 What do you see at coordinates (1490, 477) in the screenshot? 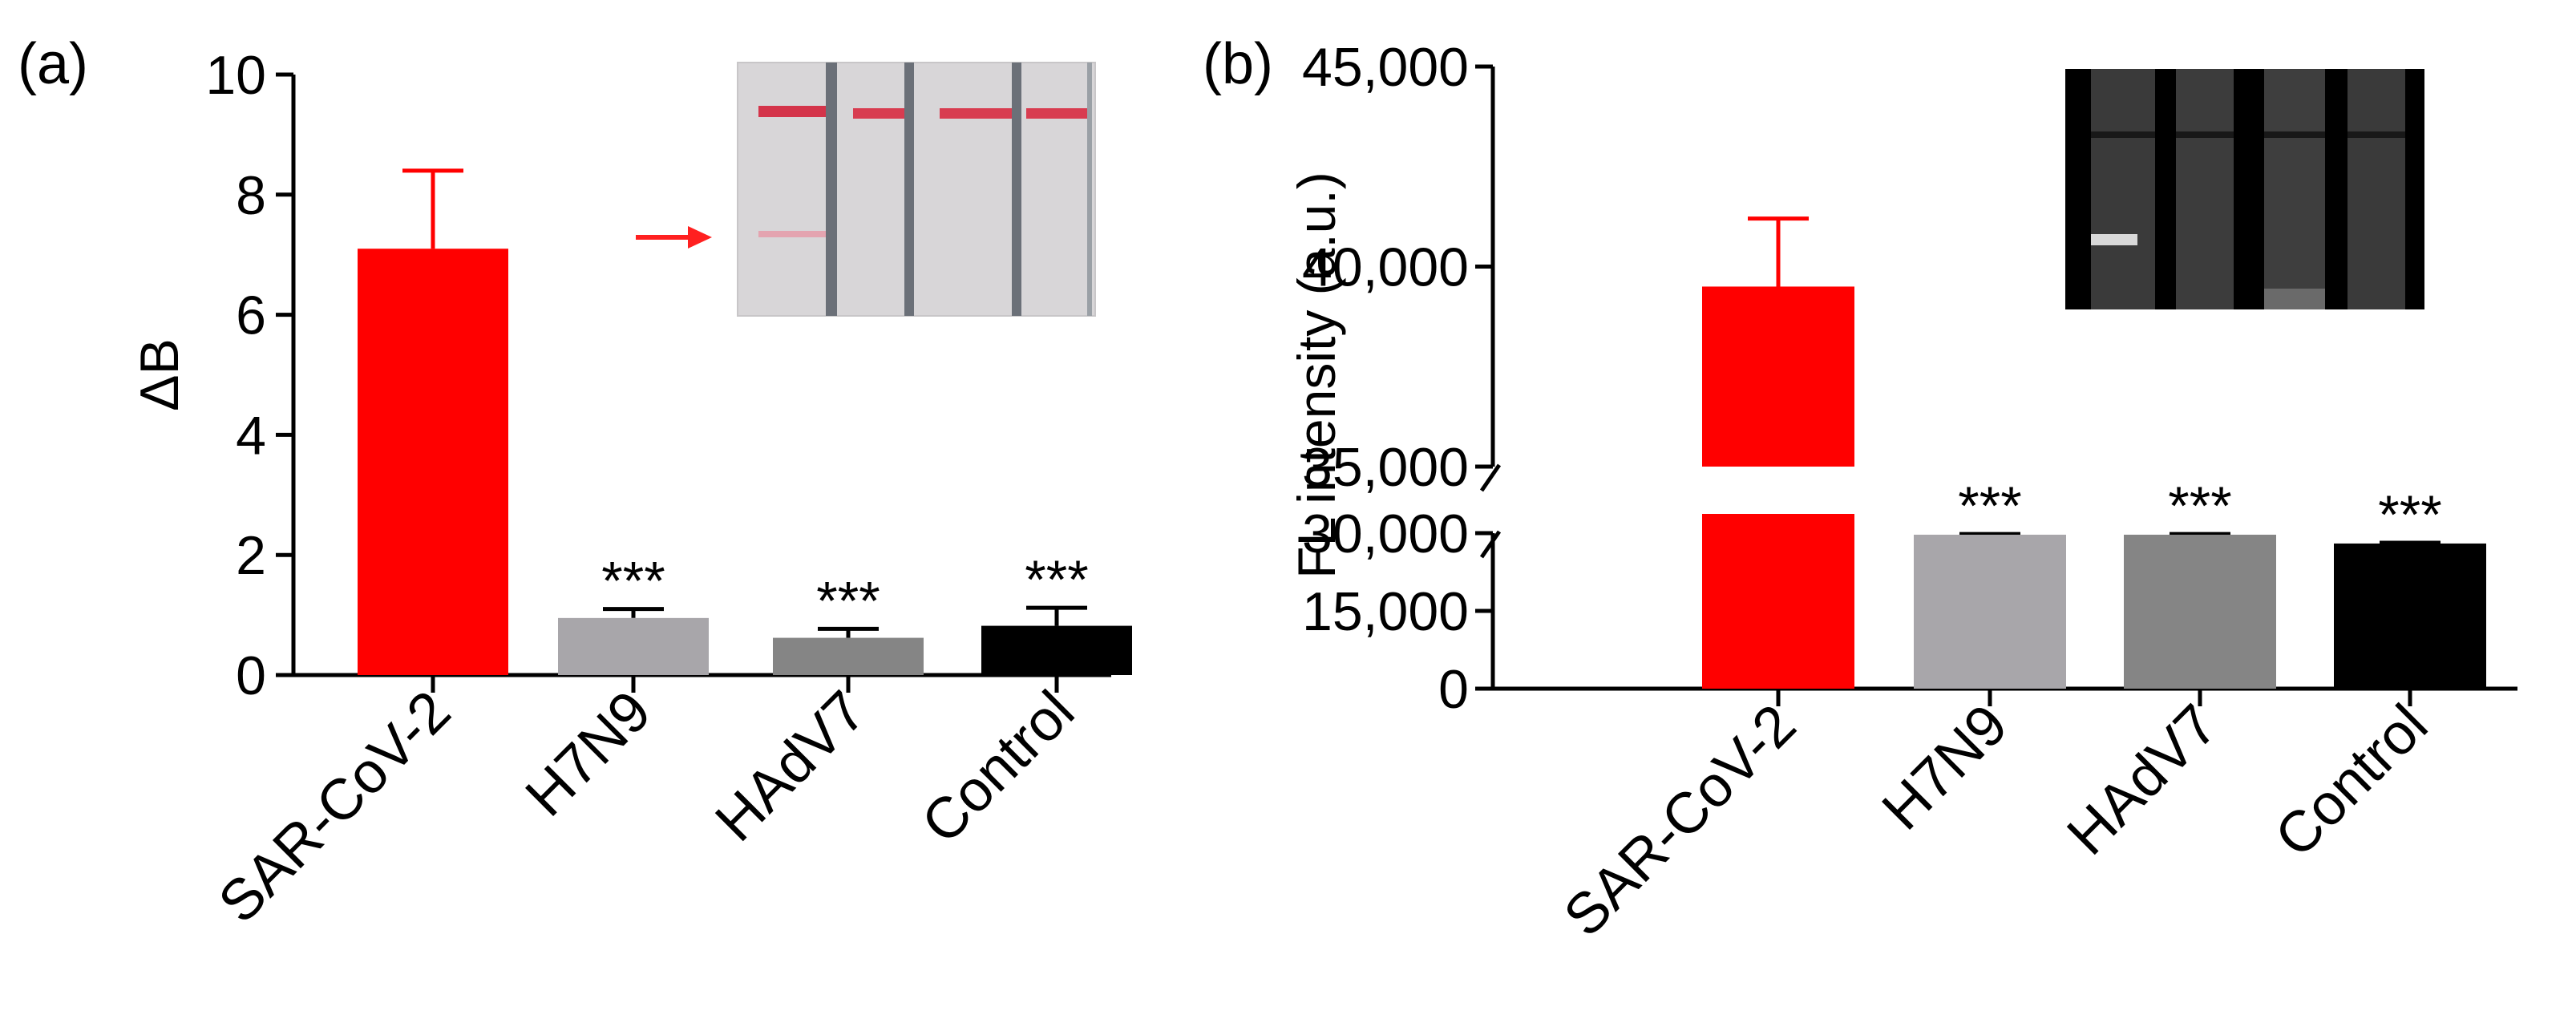
I see `axis-break-mark-upper` at bounding box center [1490, 477].